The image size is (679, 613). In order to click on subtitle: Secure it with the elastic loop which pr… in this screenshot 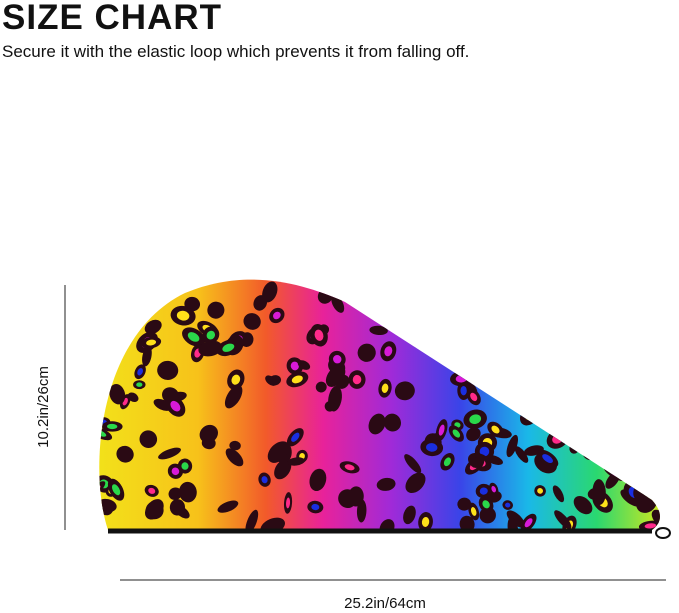, I will do `click(236, 51)`.